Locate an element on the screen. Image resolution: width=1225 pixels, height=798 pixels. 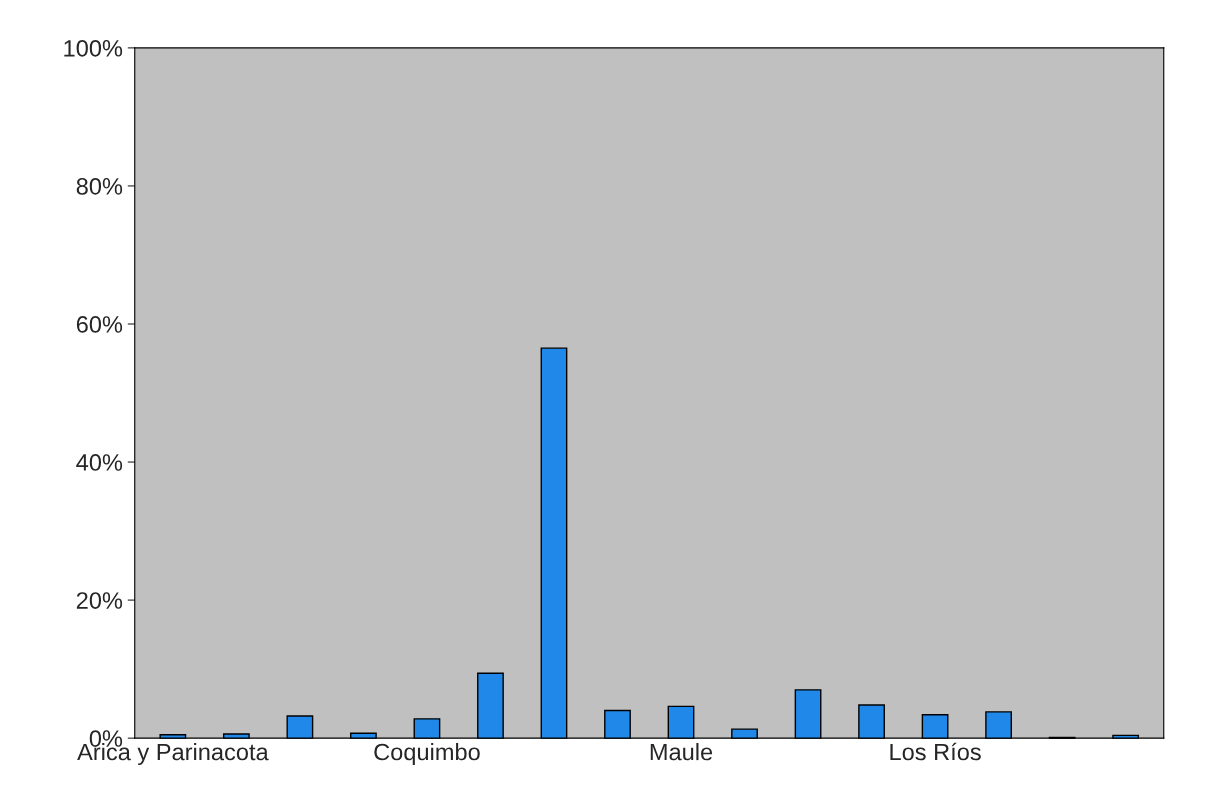
y-tick-label: 40% is located at coordinates (99, 462).